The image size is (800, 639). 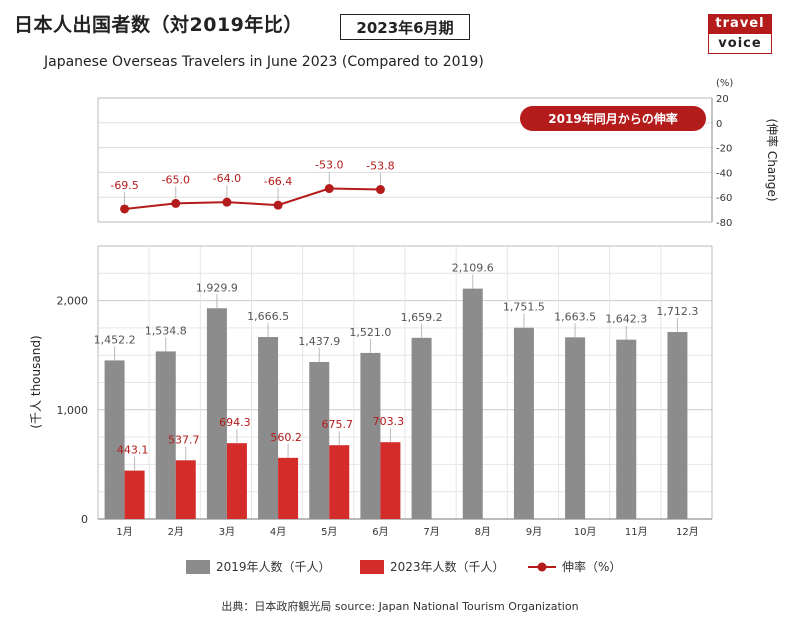 I want to click on change-badge, so click(x=613, y=118).